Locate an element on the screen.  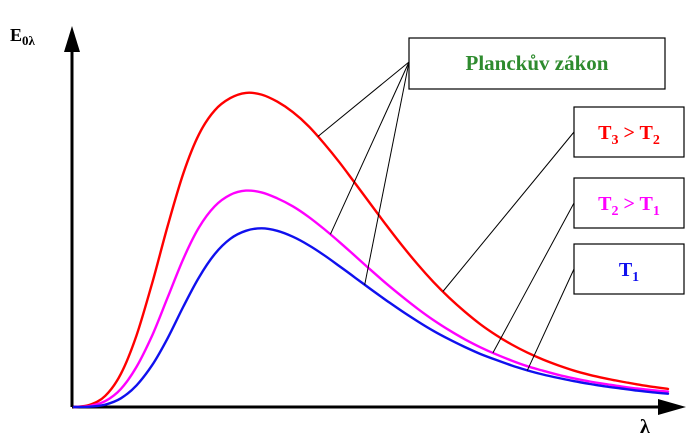
planck-law-annotation: Planckův zákon is located at coordinates (537, 63).